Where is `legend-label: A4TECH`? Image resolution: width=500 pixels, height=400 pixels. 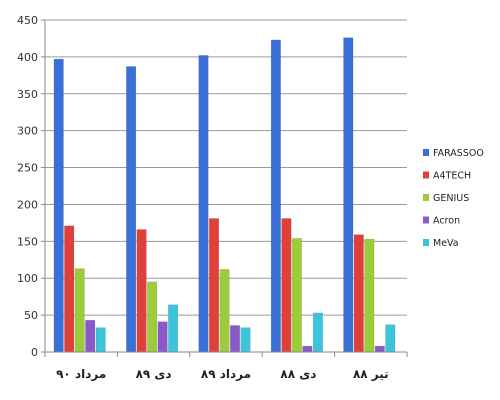
legend-label: A4TECH is located at coordinates (452, 176).